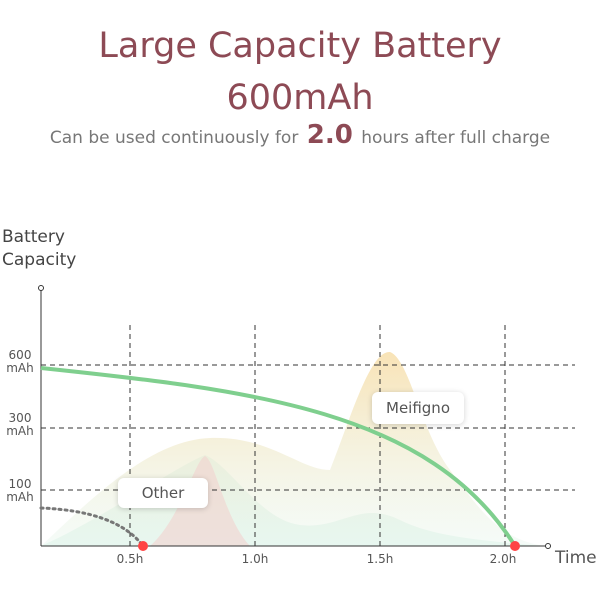  Describe the element at coordinates (255, 559) in the screenshot. I see `x-tick-label: 1.0h` at that location.